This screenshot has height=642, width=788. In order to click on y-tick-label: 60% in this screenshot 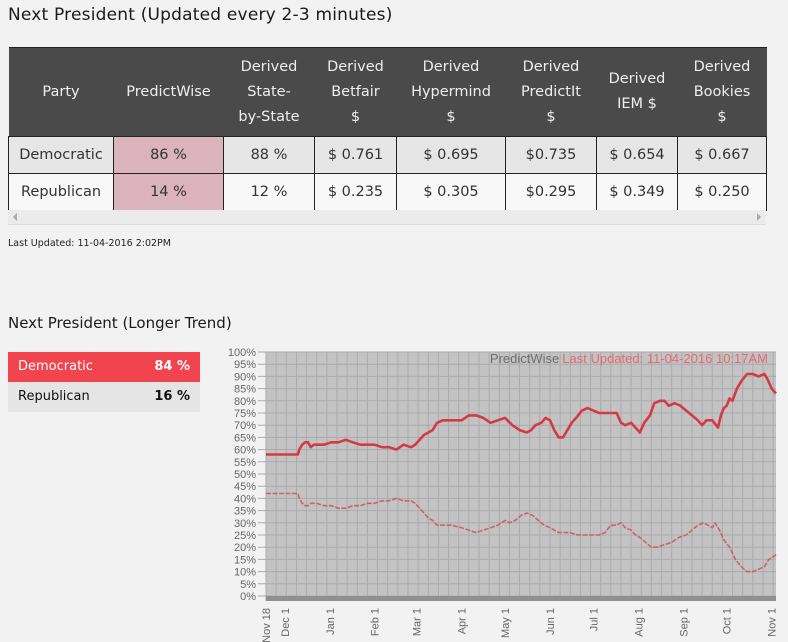, I will do `click(245, 451)`.